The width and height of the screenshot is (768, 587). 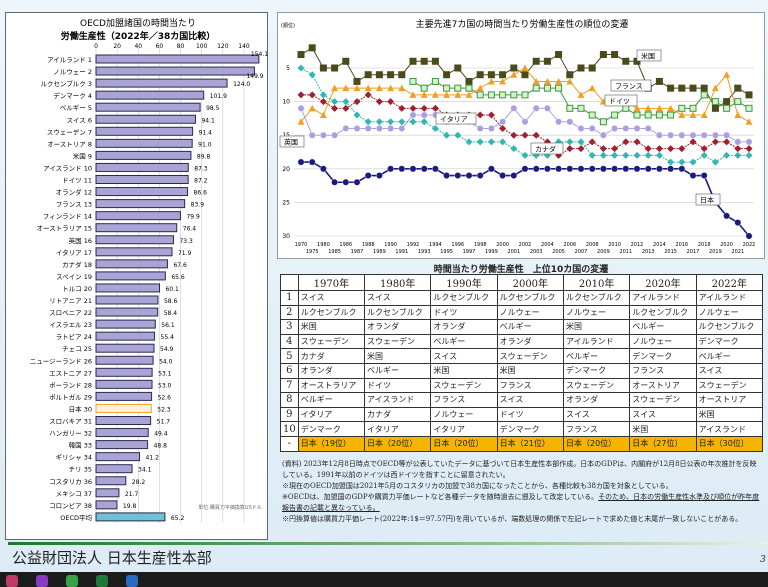 I want to click on series-callout-box, so click(x=547, y=148).